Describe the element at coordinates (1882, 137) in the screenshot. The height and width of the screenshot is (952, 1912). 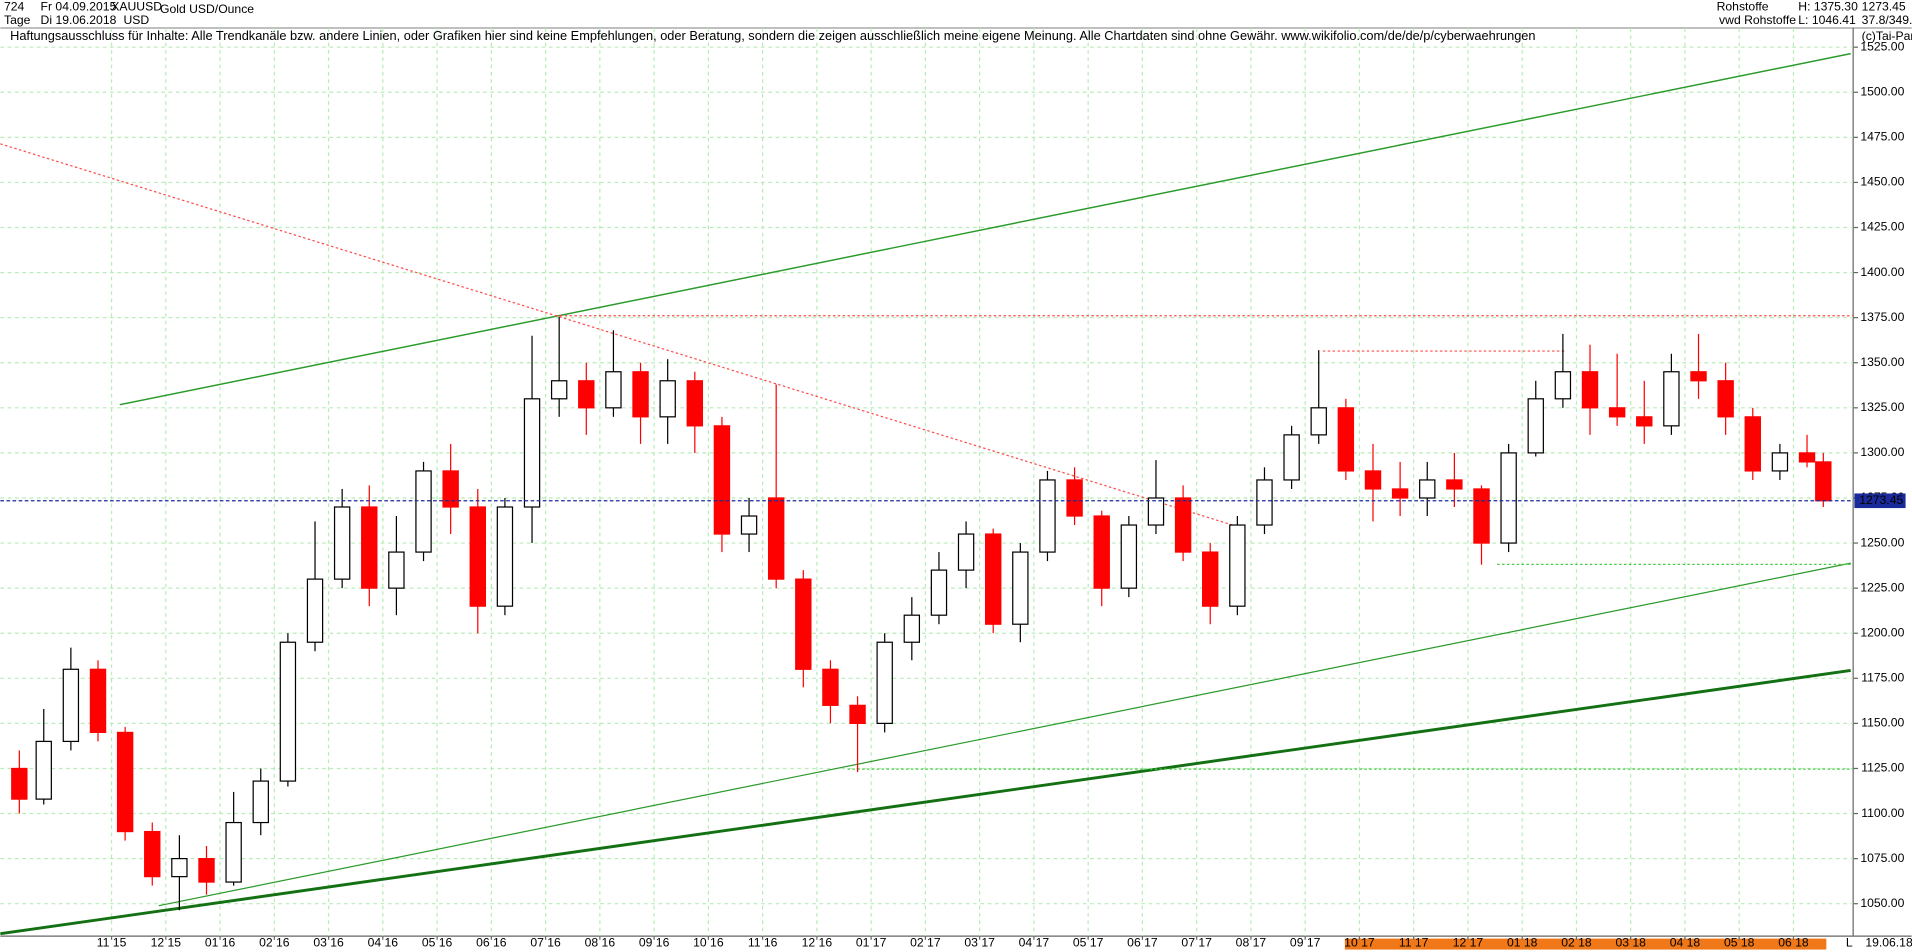
I see `y-tick-label: 1475.00` at that location.